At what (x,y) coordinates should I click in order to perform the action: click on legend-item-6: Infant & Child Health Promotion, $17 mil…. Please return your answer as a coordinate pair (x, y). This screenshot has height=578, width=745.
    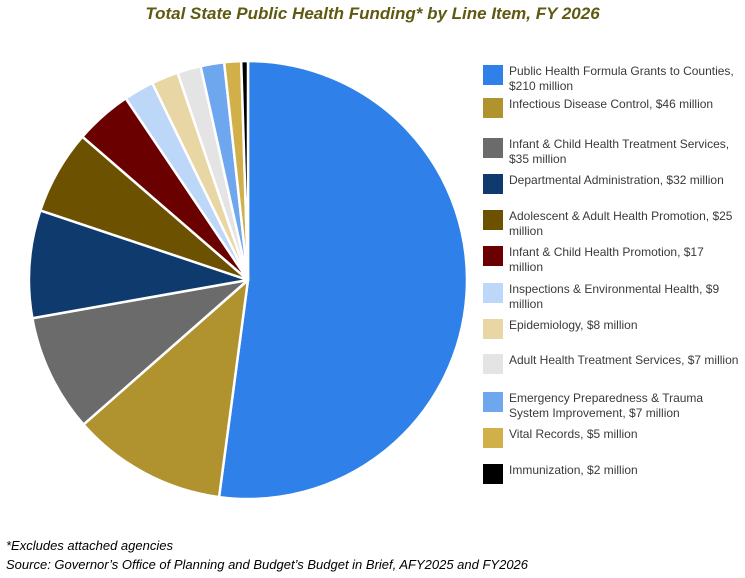
    Looking at the image, I should click on (612, 260).